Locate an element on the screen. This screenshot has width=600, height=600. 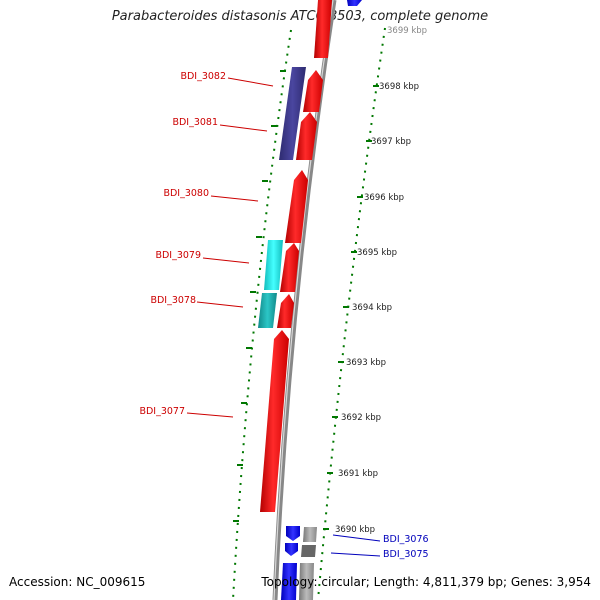
cds-blue-bottom is located at coordinates (289, 581).